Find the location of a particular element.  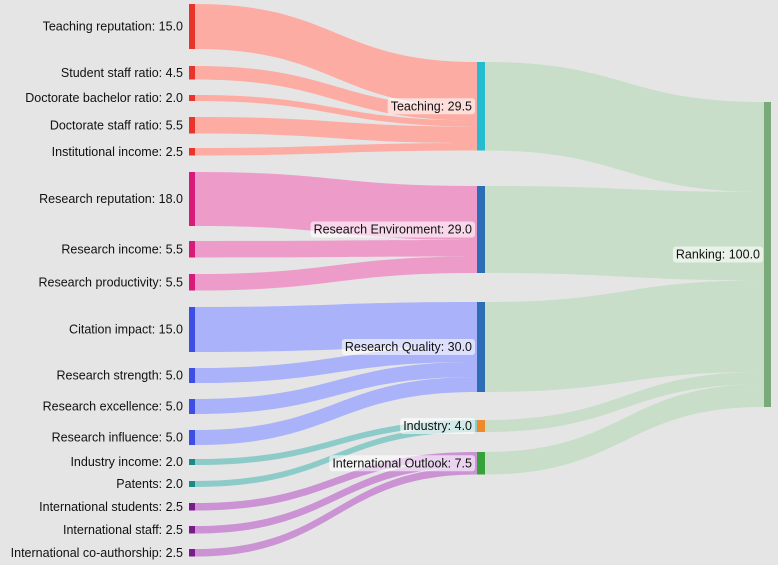

node-bar-research-reputation is located at coordinates (192, 199).